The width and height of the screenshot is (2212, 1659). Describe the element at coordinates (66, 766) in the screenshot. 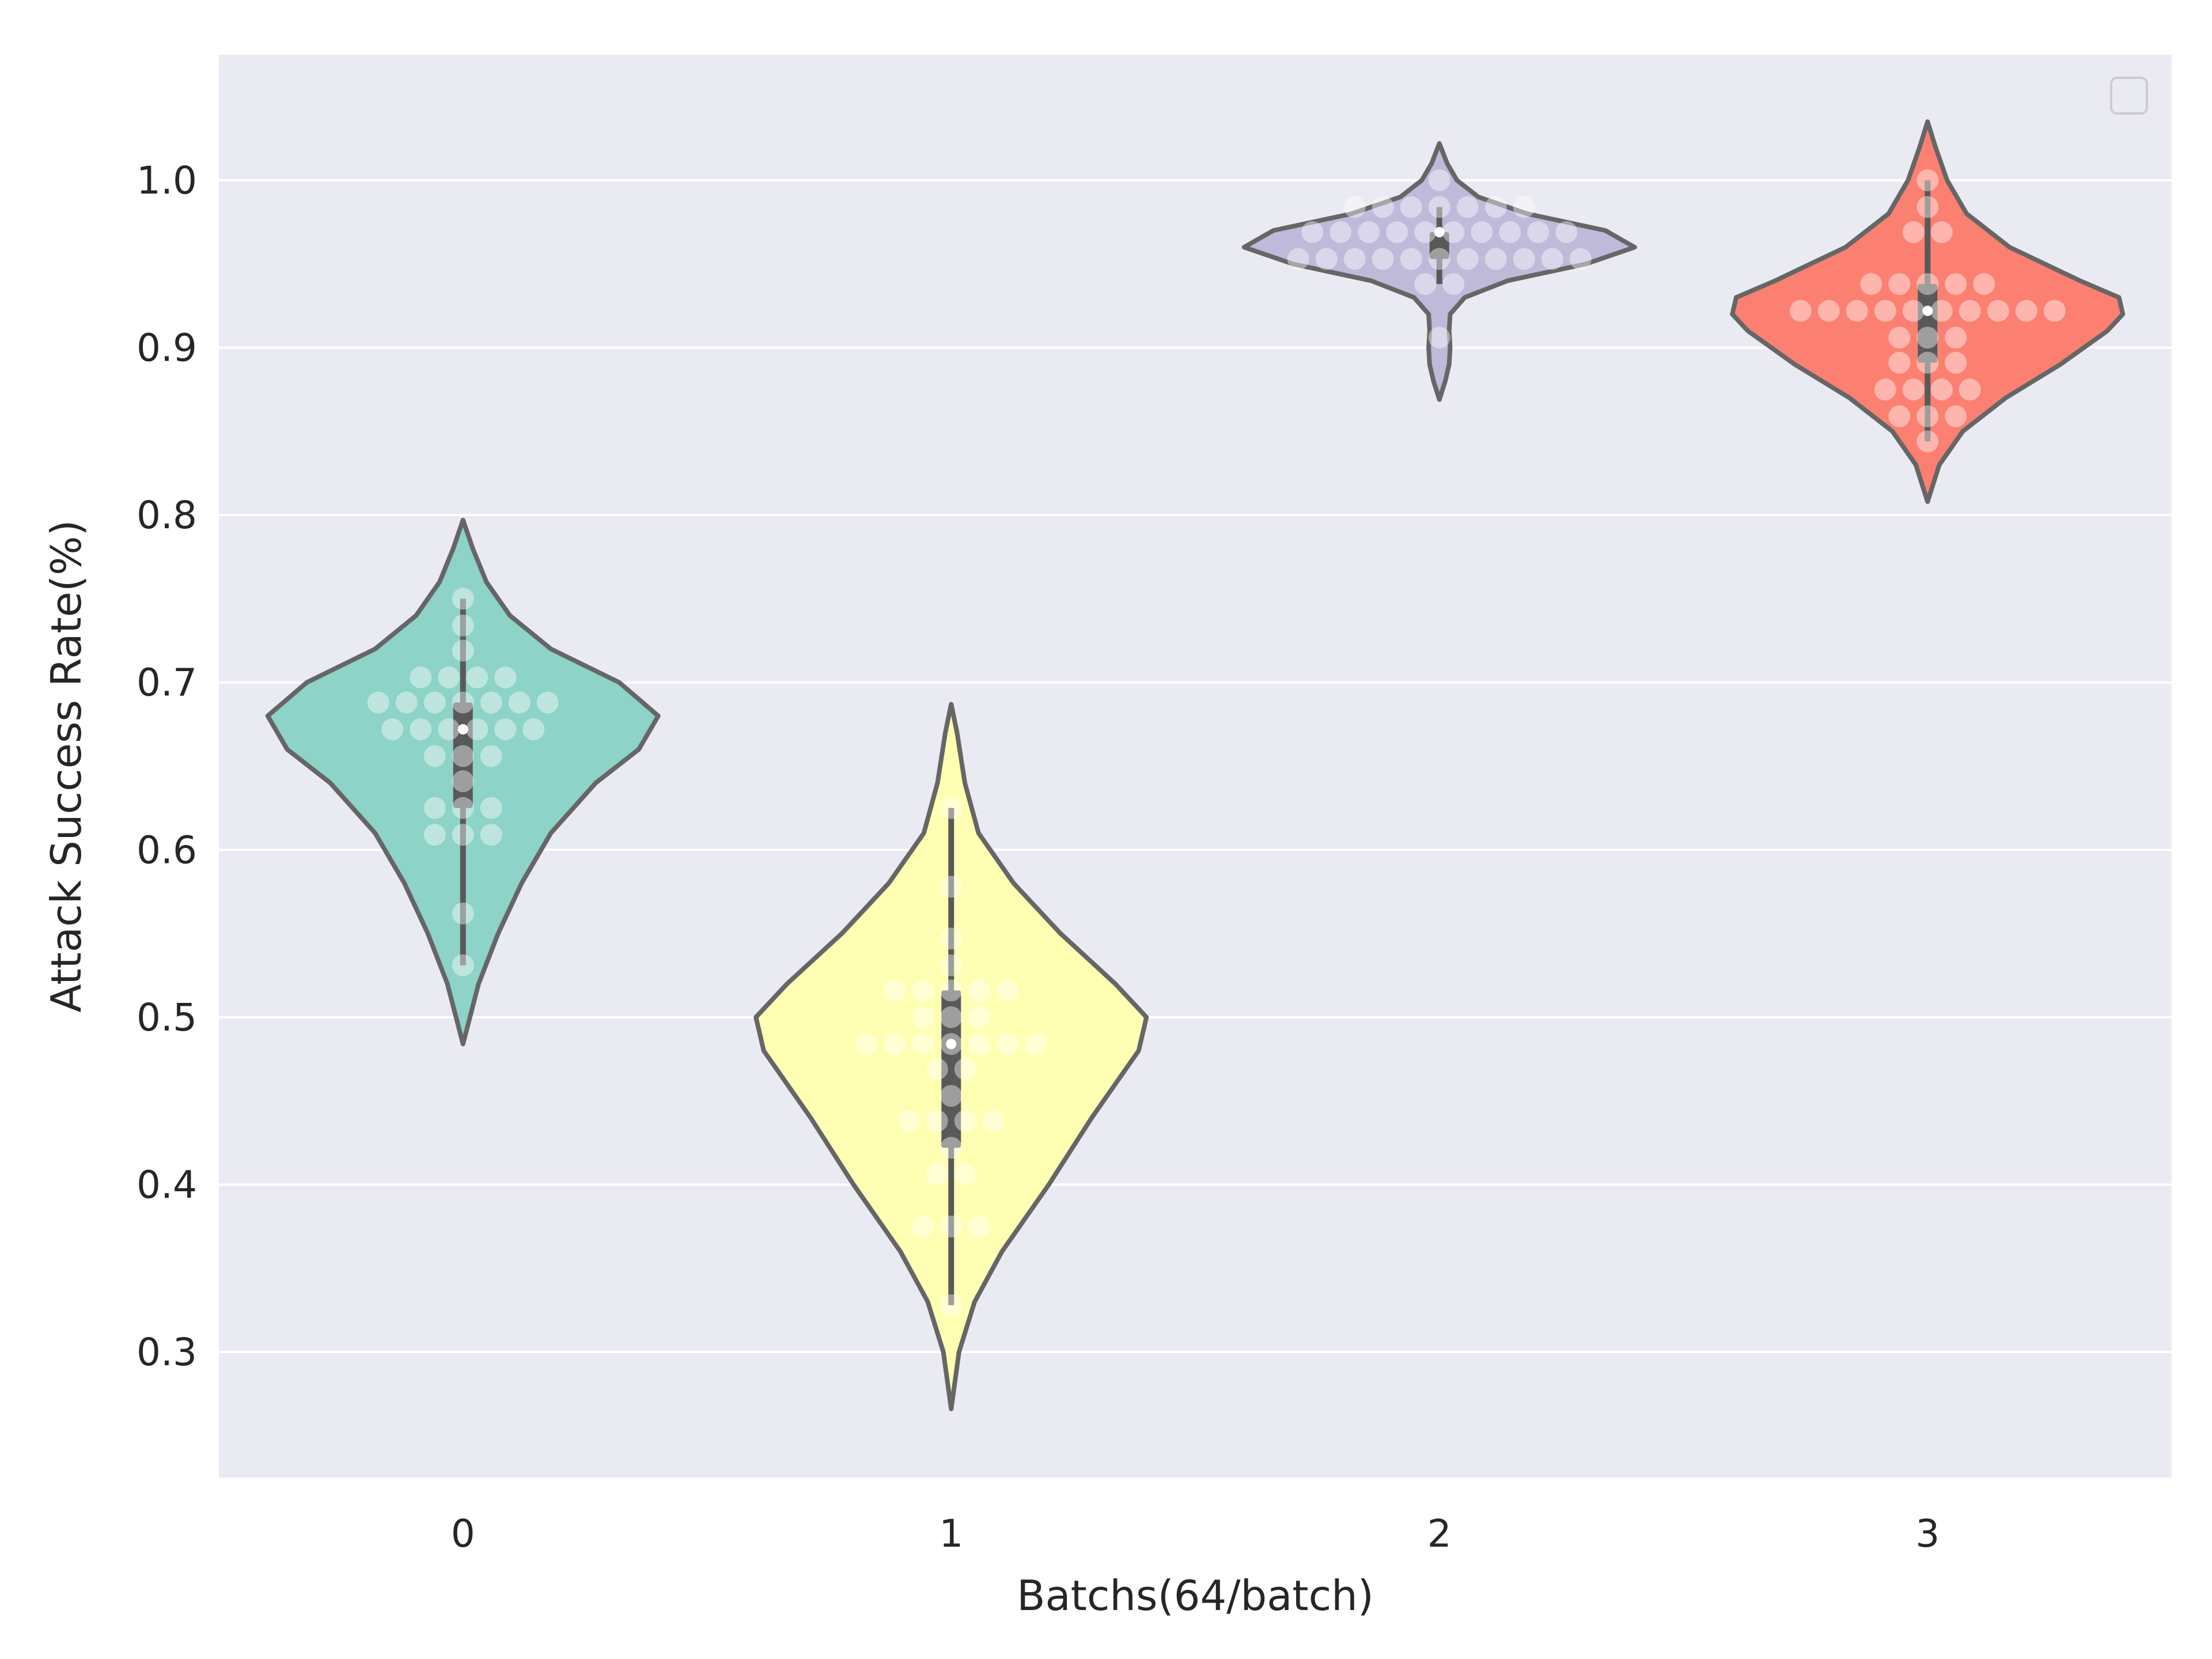

I see `y-axis-title: Attack Success Rate(%)` at that location.